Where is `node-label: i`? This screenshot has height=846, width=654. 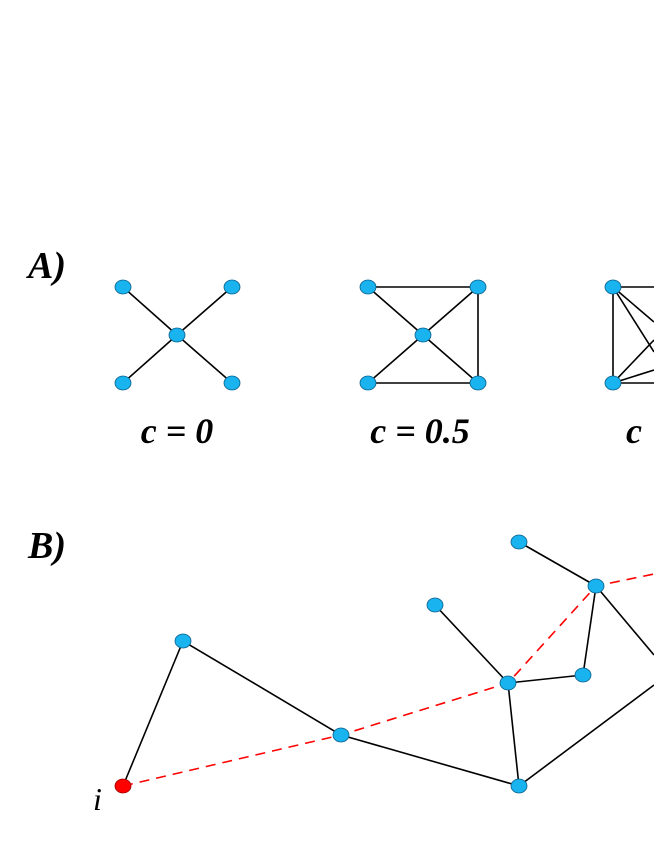 node-label: i is located at coordinates (97, 799).